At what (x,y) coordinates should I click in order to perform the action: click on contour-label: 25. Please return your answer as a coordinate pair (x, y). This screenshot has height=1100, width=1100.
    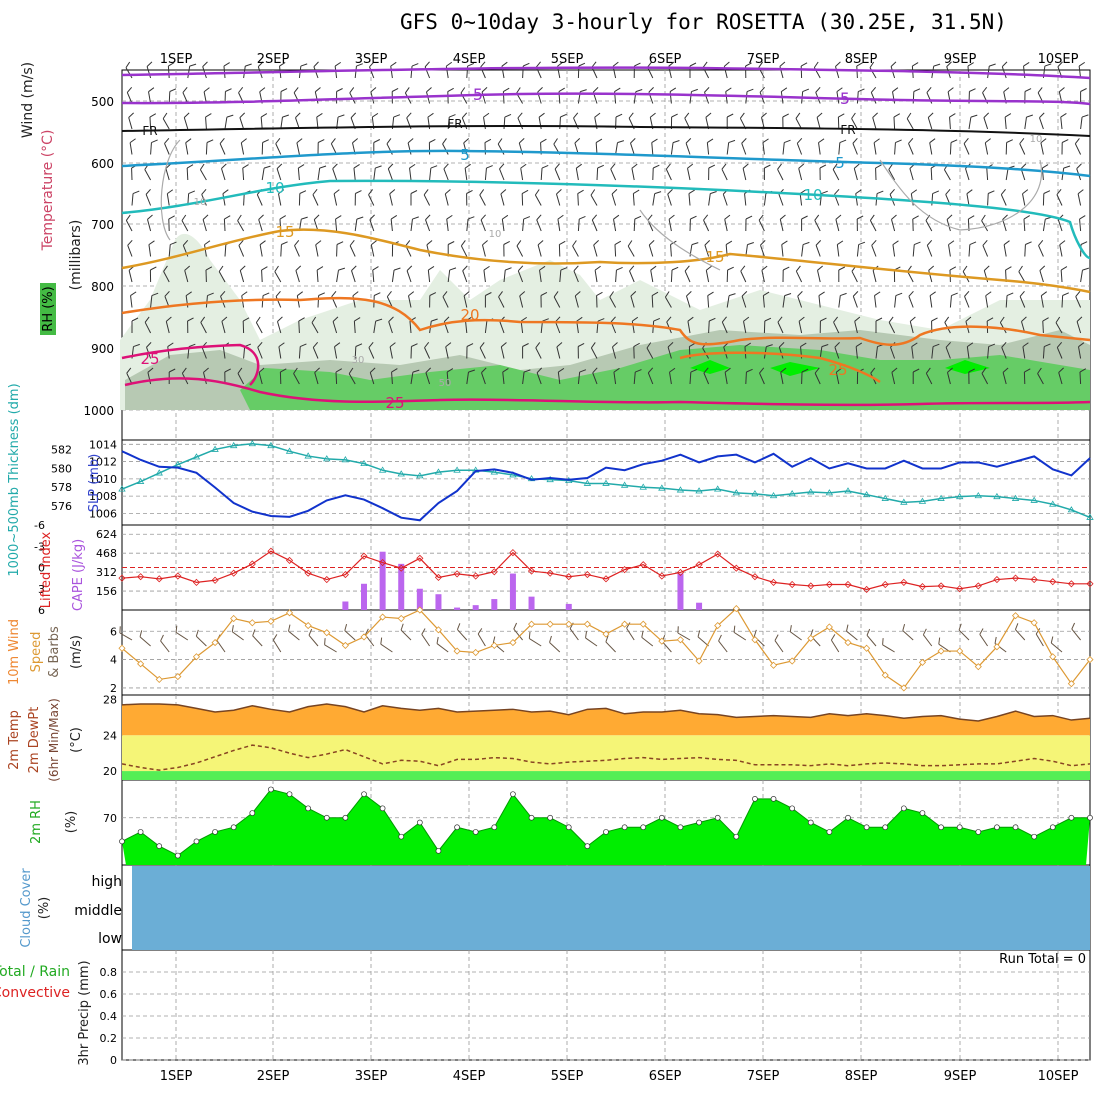
    Looking at the image, I should click on (837, 370).